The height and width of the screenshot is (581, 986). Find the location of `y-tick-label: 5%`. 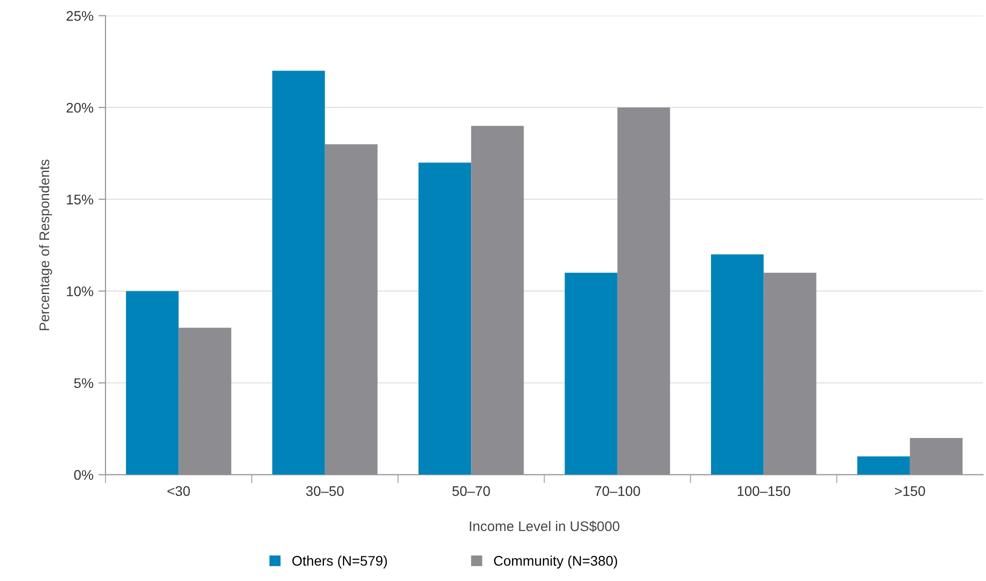

y-tick-label: 5% is located at coordinates (84, 383).